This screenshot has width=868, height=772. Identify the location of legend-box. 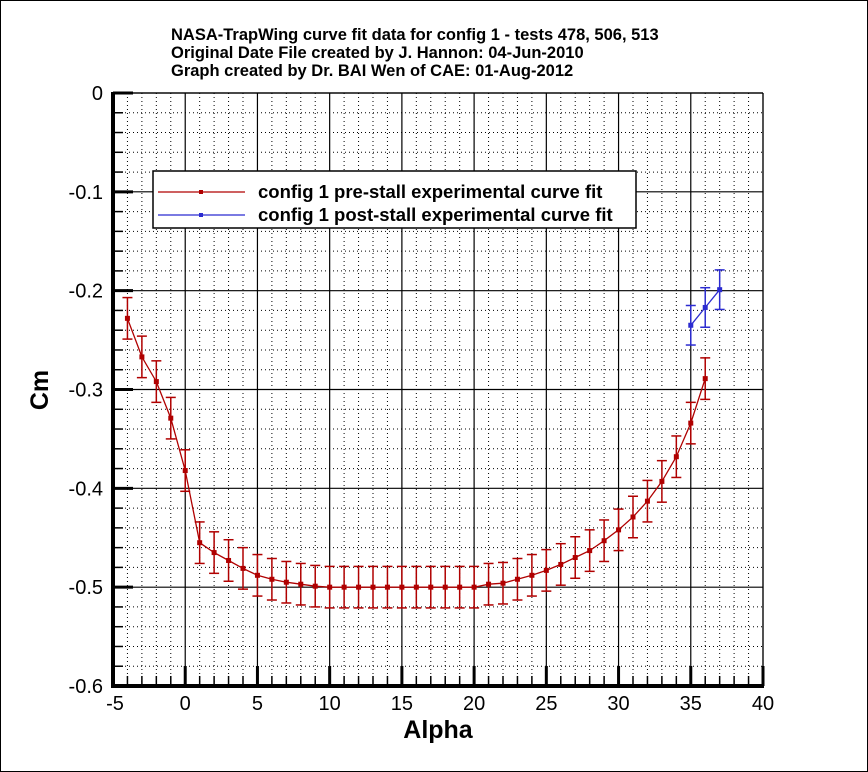
(394, 199).